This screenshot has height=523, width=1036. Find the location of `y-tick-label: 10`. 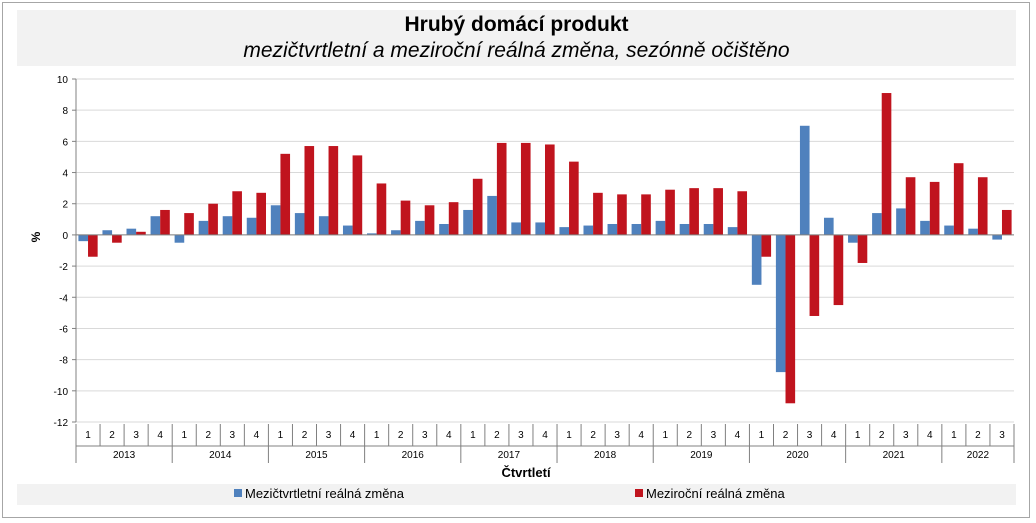

y-tick-label: 10 is located at coordinates (63, 80).